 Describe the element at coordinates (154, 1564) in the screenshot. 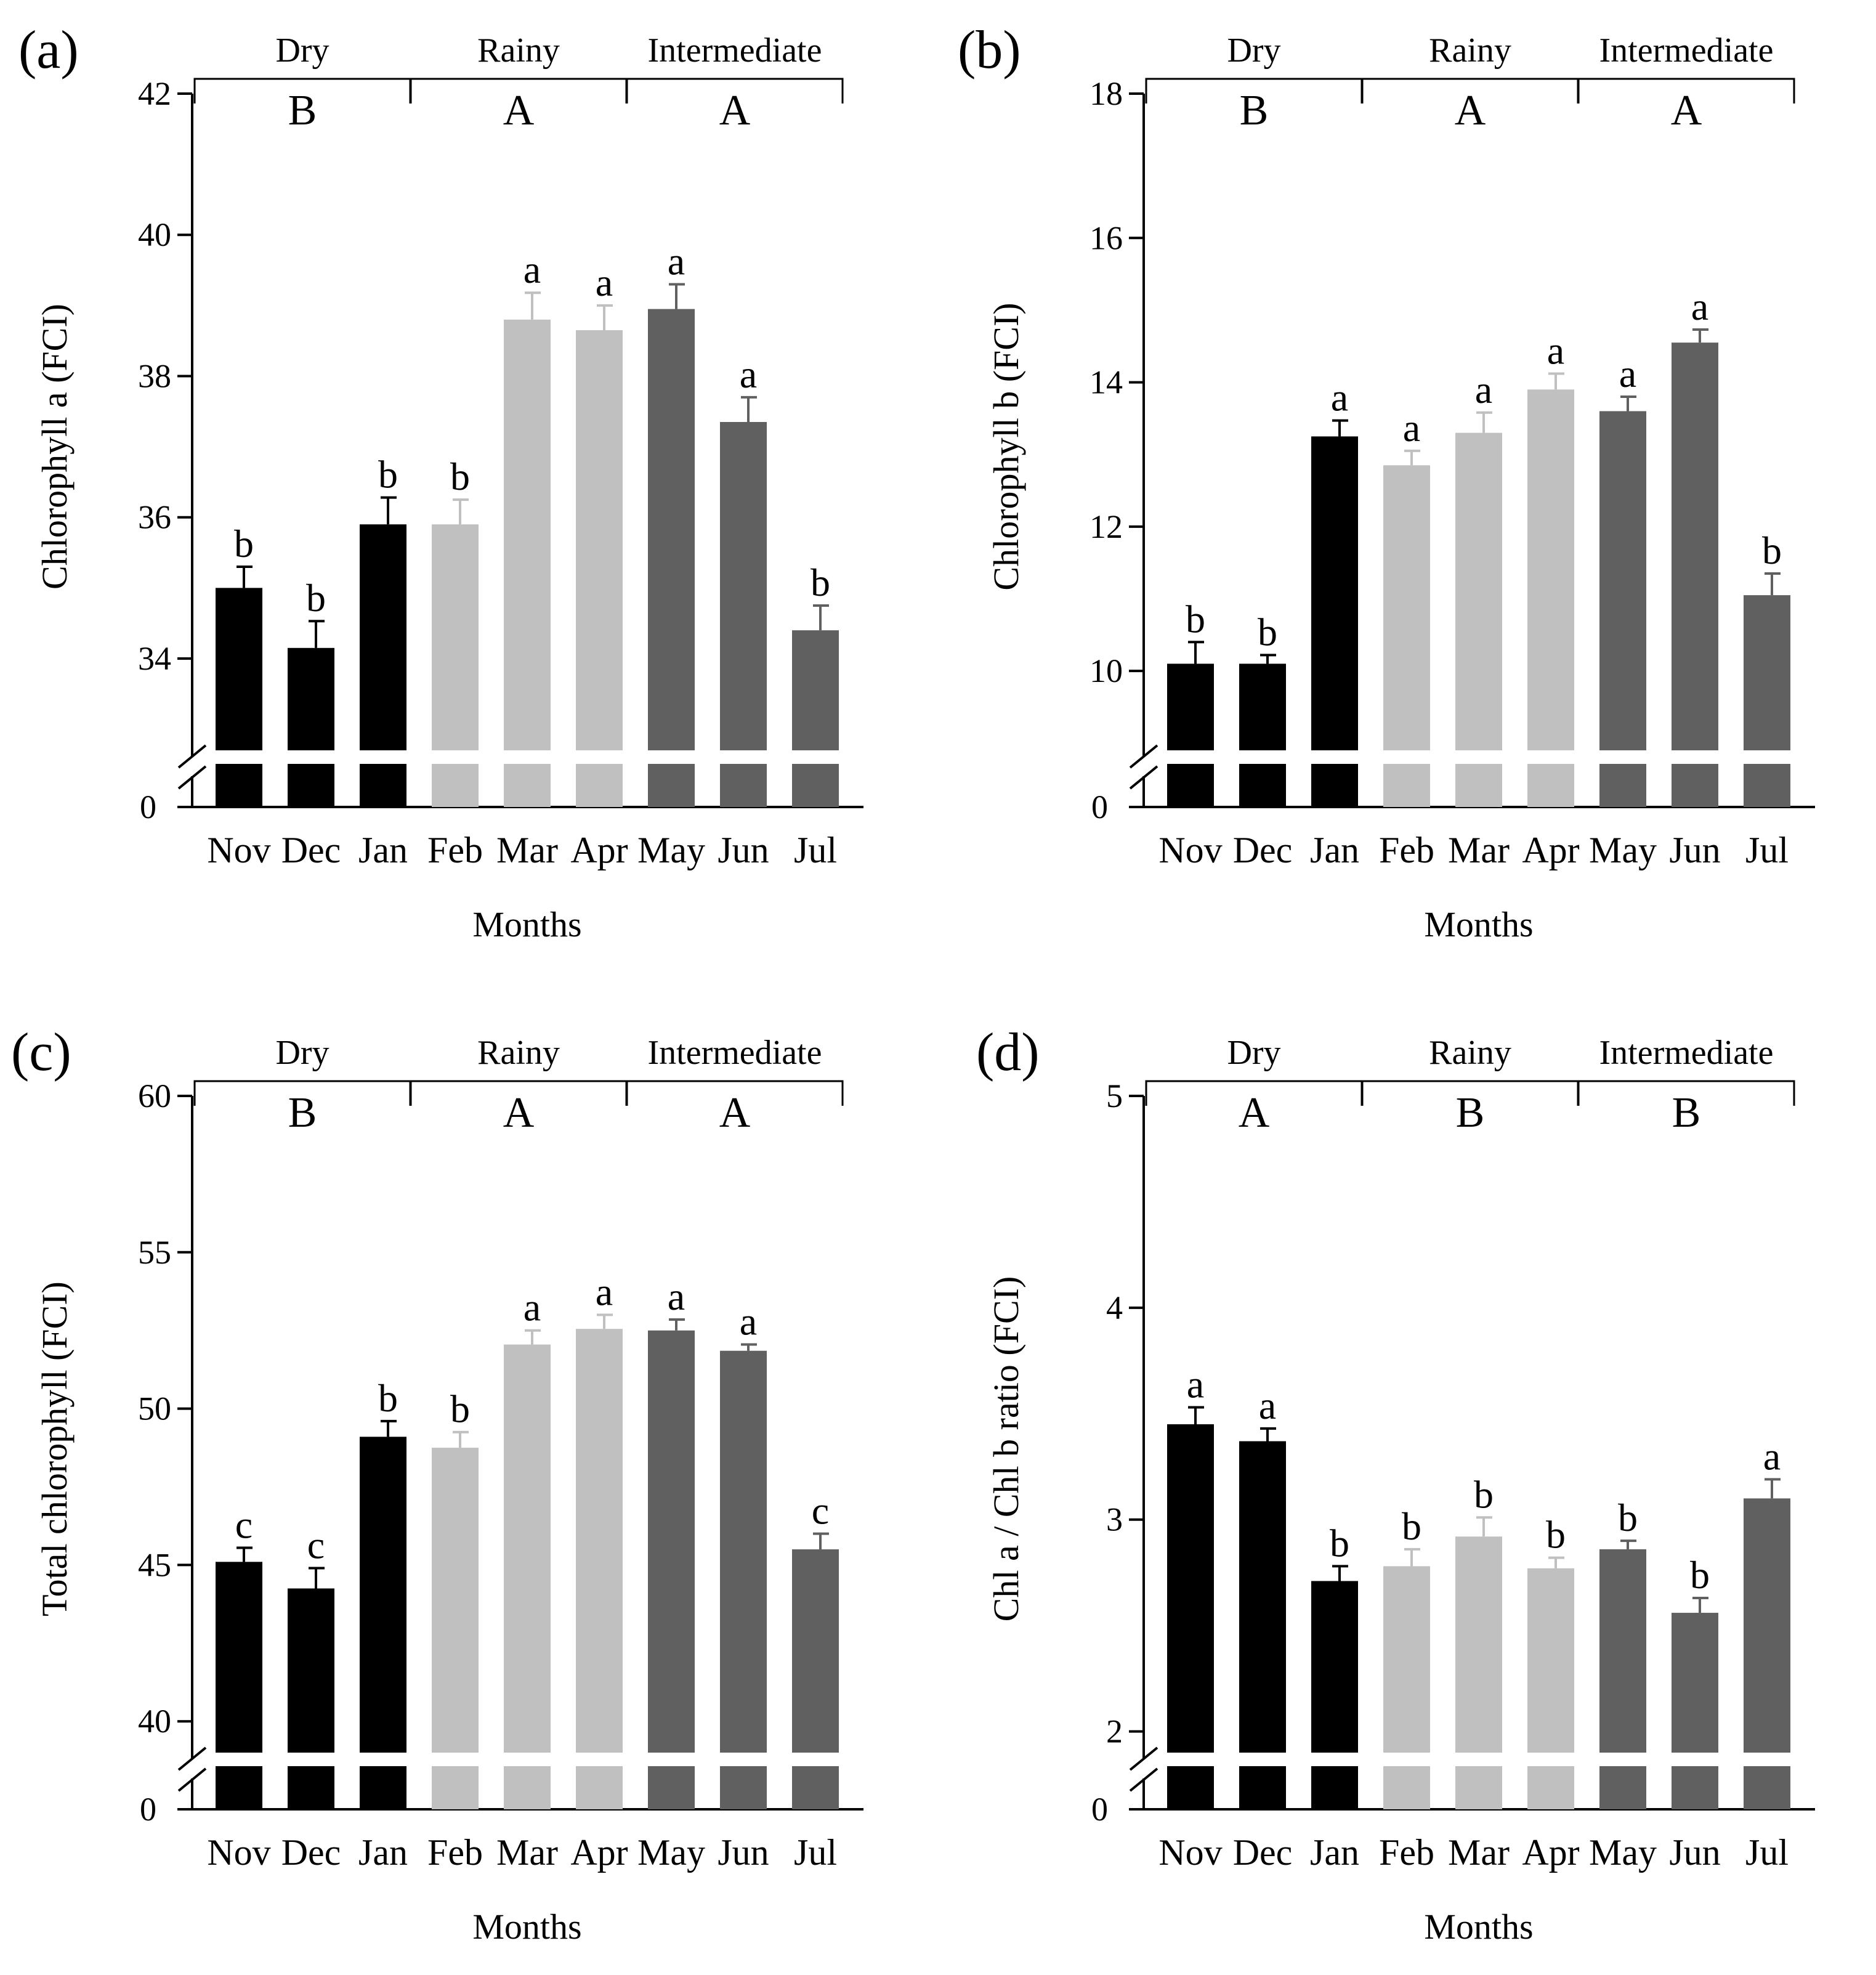

I see `y-tick-label: 45` at that location.